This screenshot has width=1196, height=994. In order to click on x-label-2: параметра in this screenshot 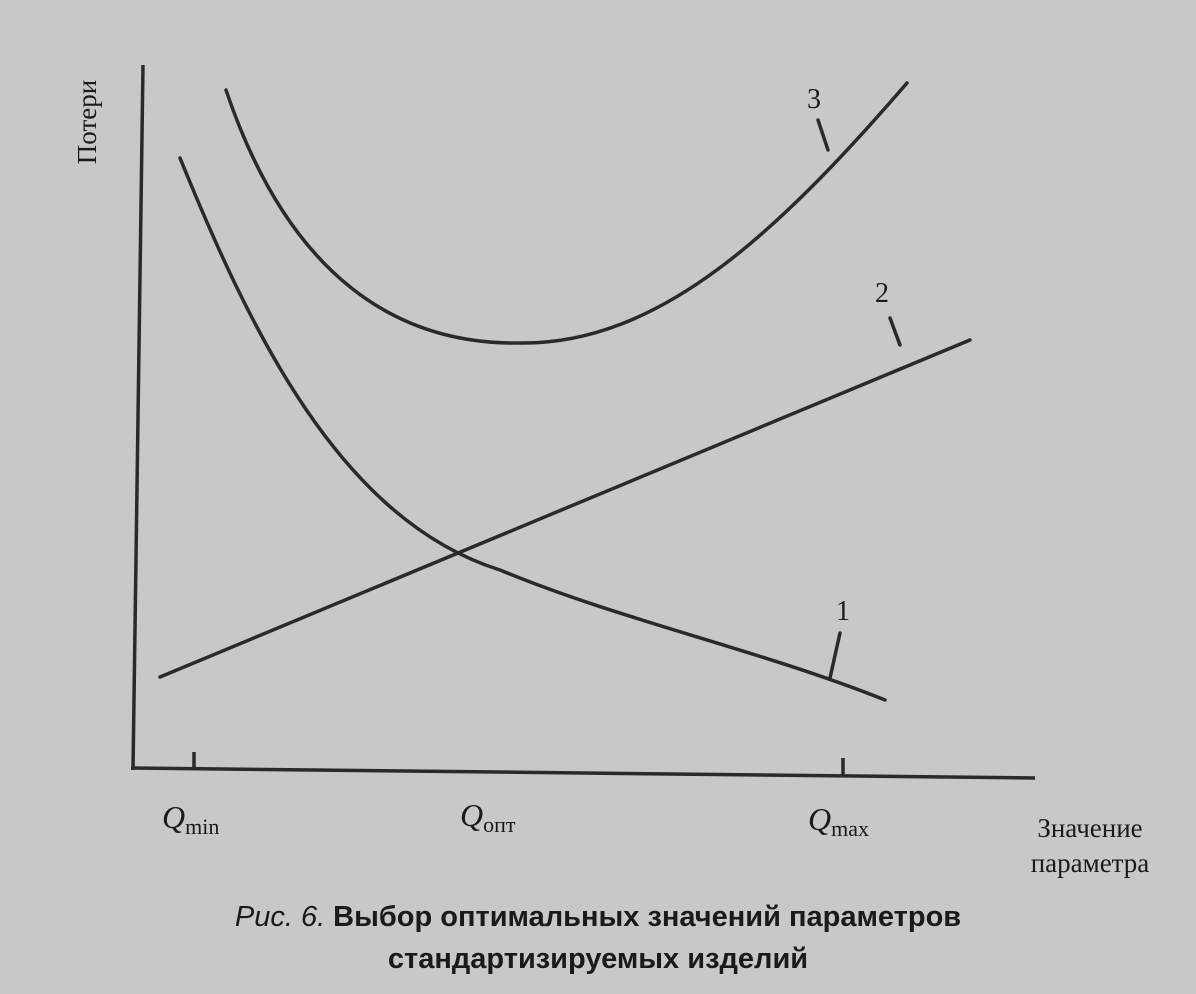, I will do `click(1090, 863)`.